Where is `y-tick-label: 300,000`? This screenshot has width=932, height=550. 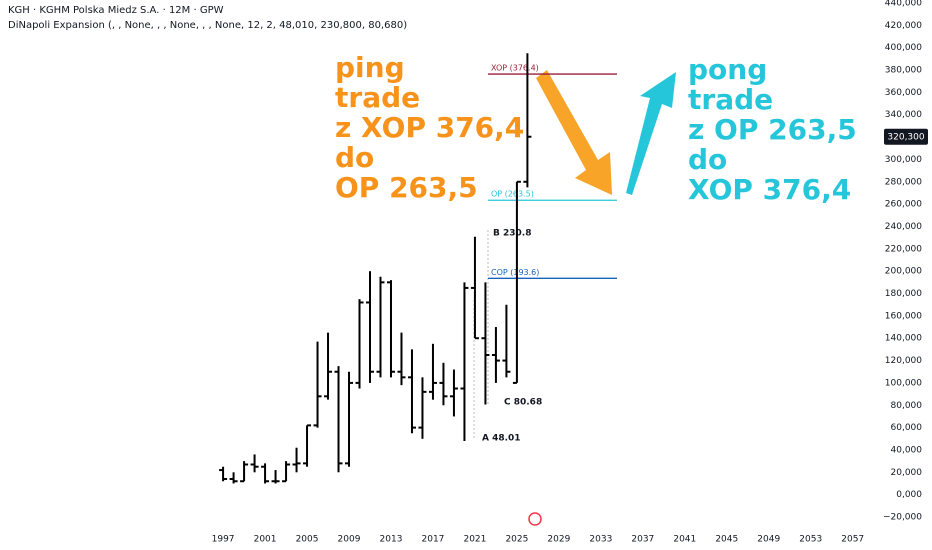
y-tick-label: 300,000 is located at coordinates (903, 160).